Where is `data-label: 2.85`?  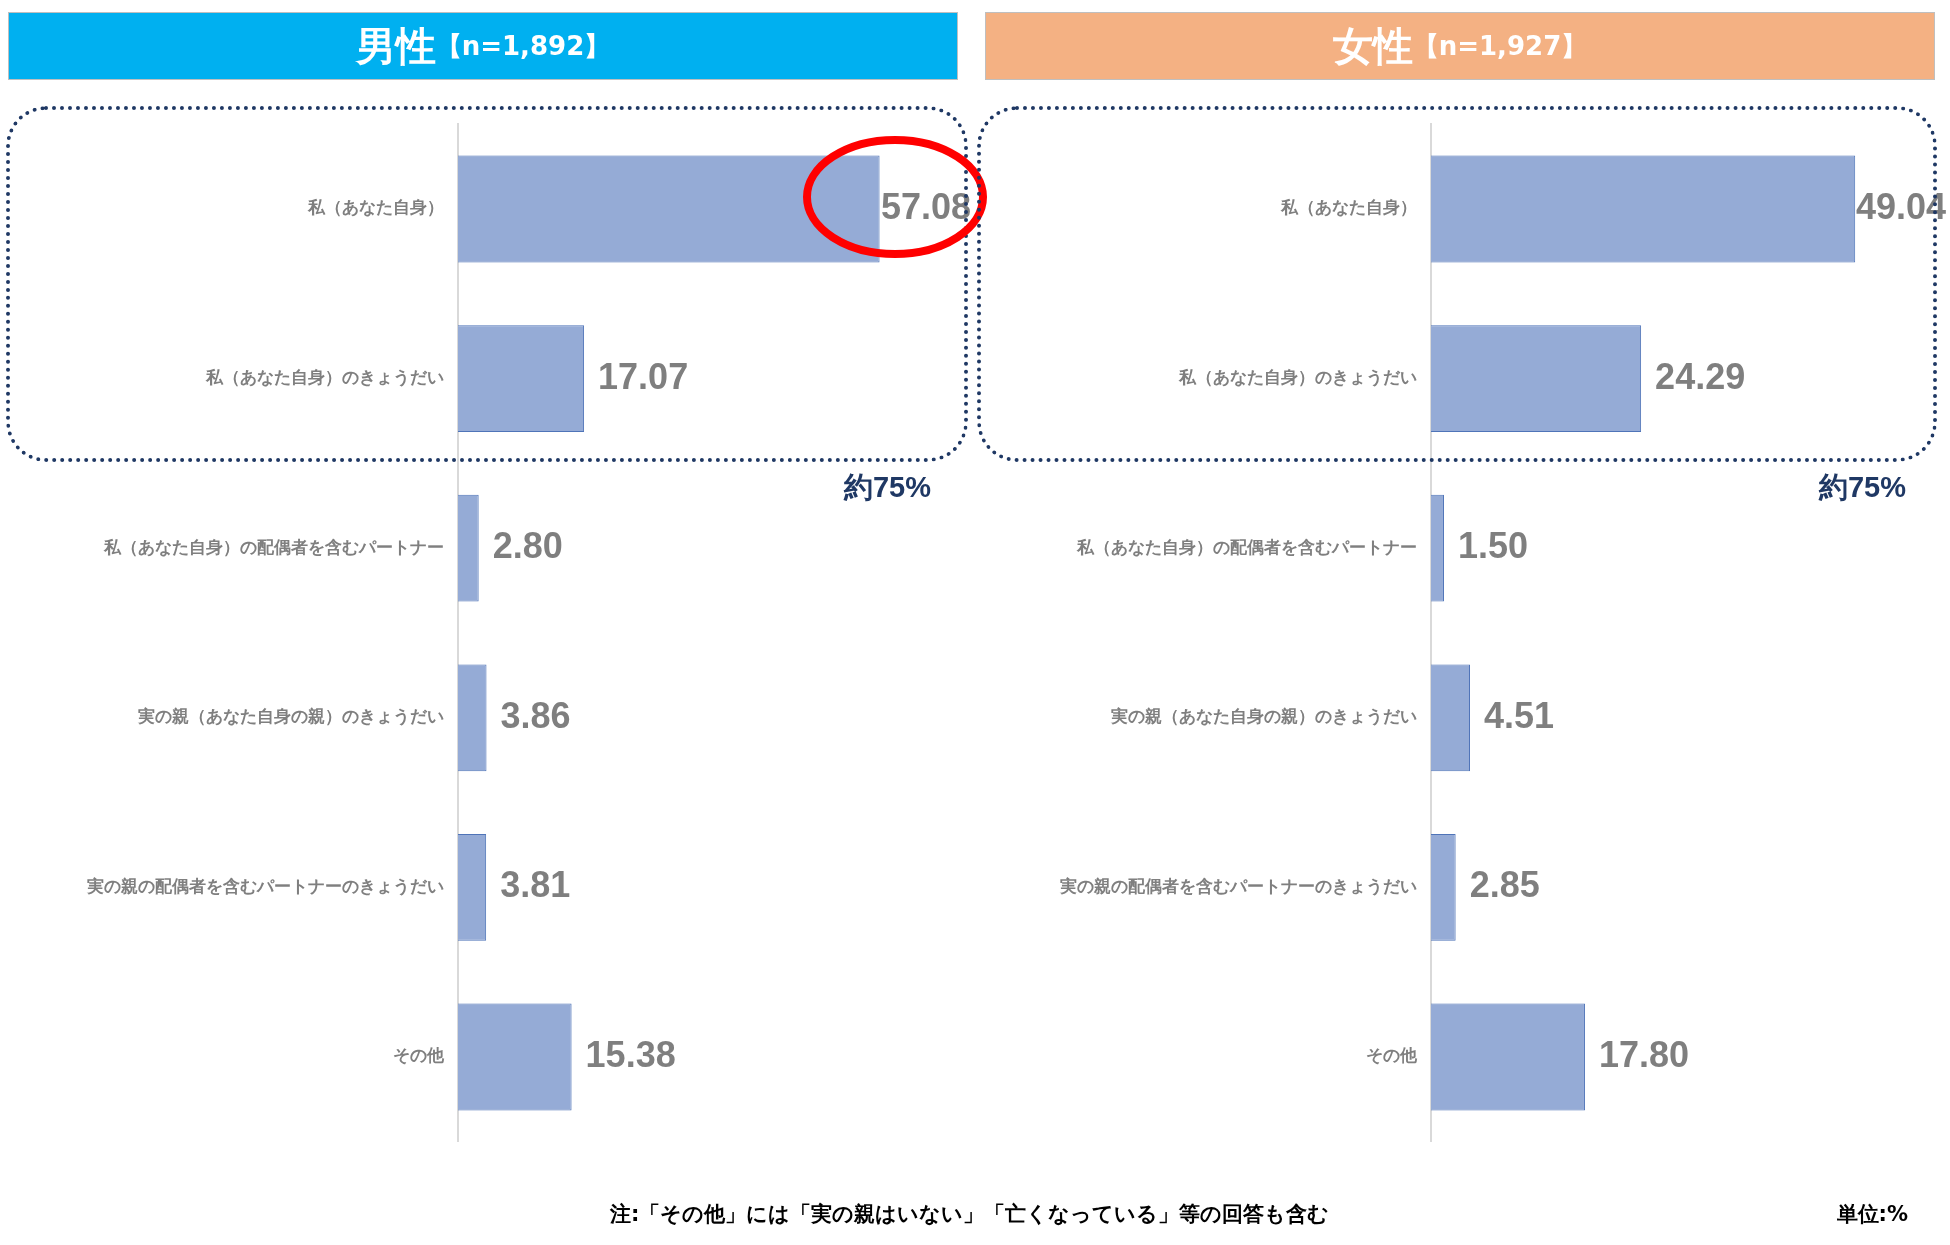 data-label: 2.85 is located at coordinates (1504, 885).